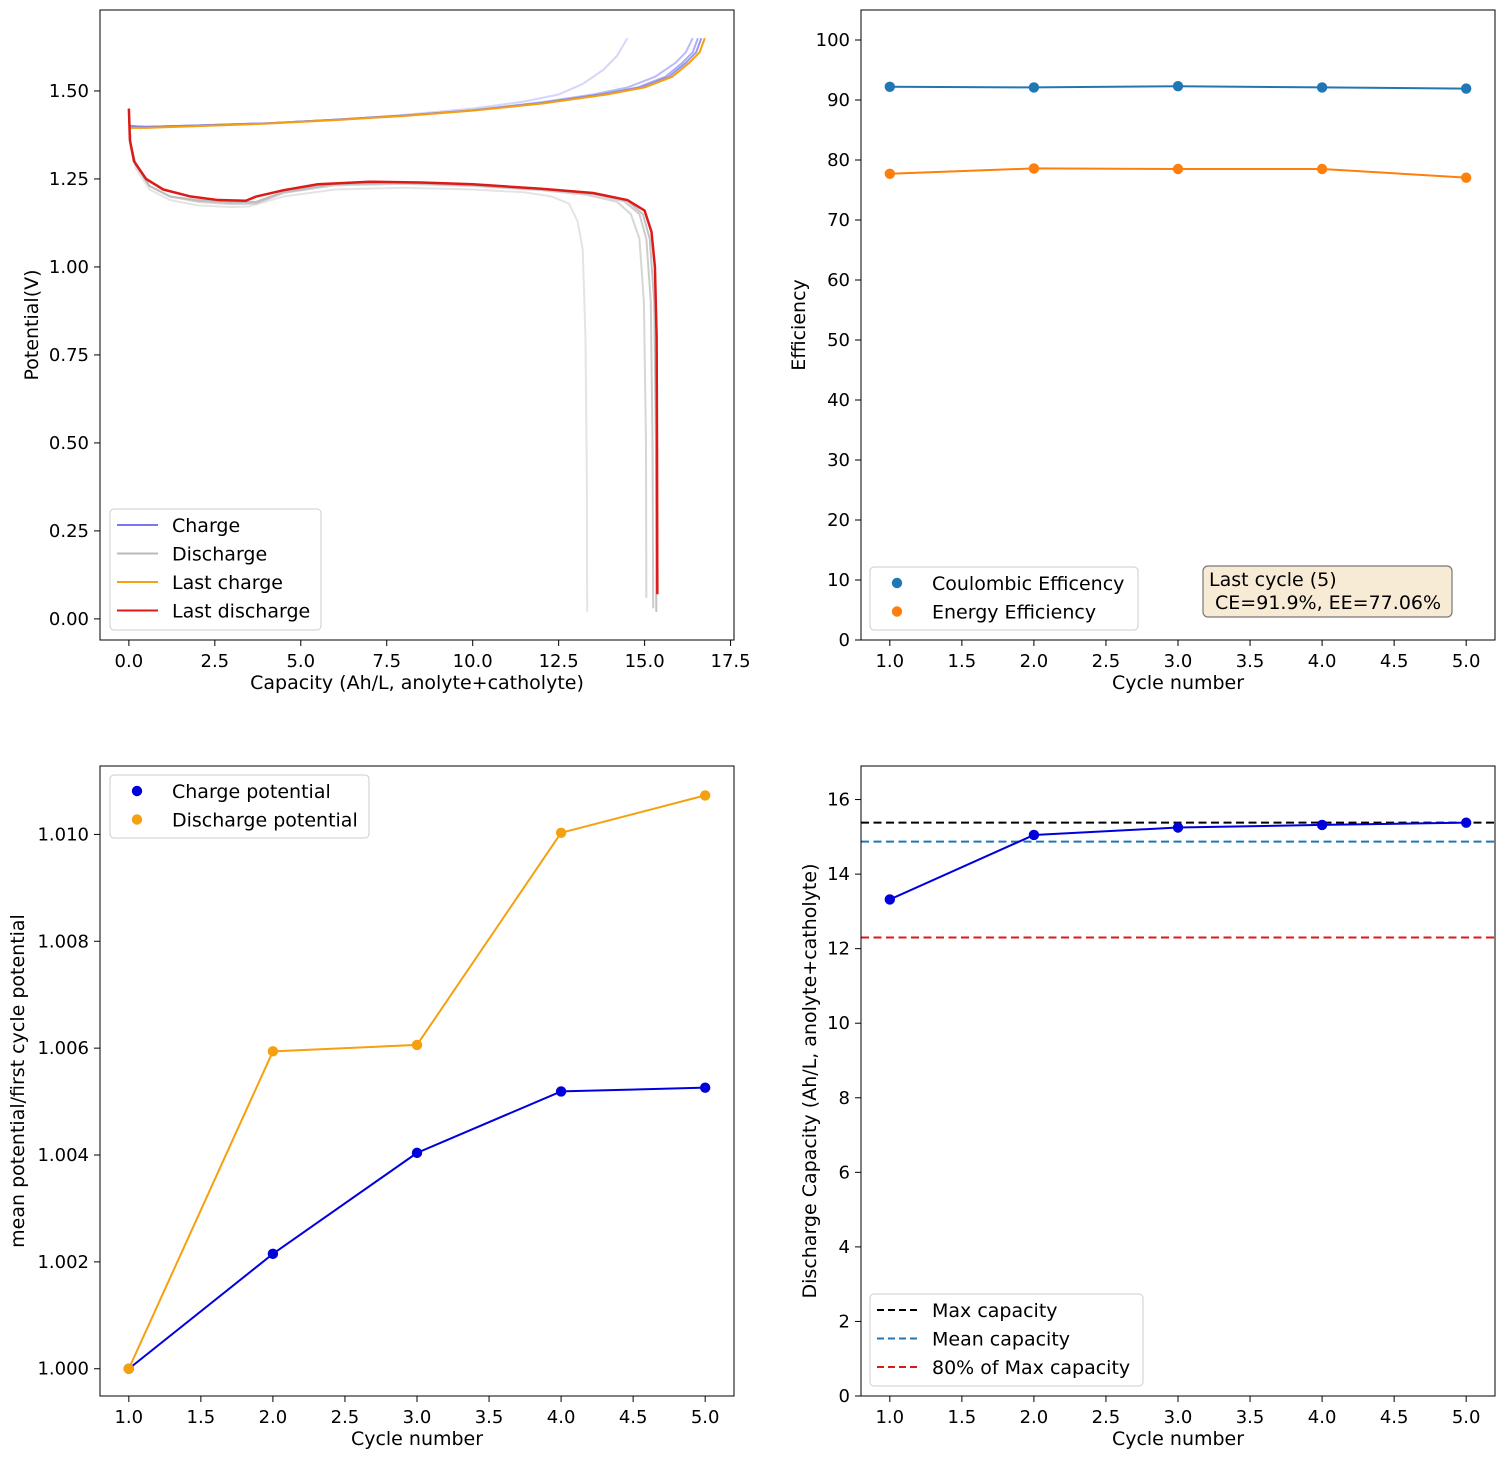 This screenshot has width=1504, height=1459. I want to click on y-tick-label: 0.00, so click(69, 619).